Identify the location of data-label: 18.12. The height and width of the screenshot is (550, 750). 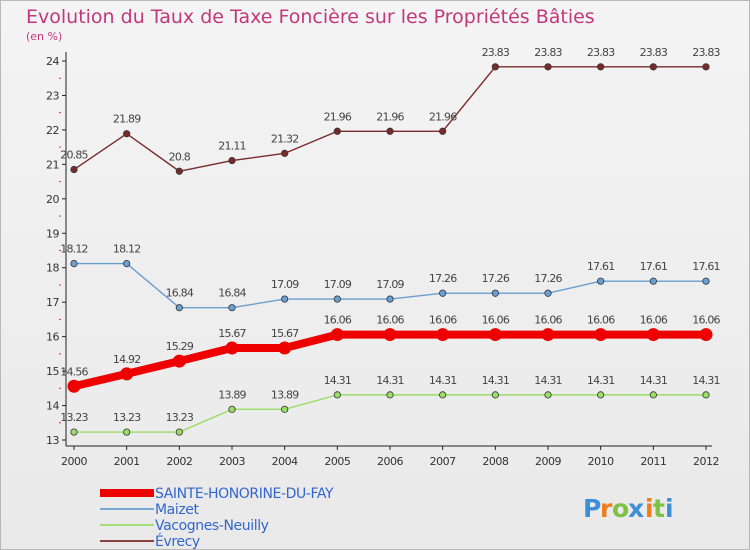
(127, 249).